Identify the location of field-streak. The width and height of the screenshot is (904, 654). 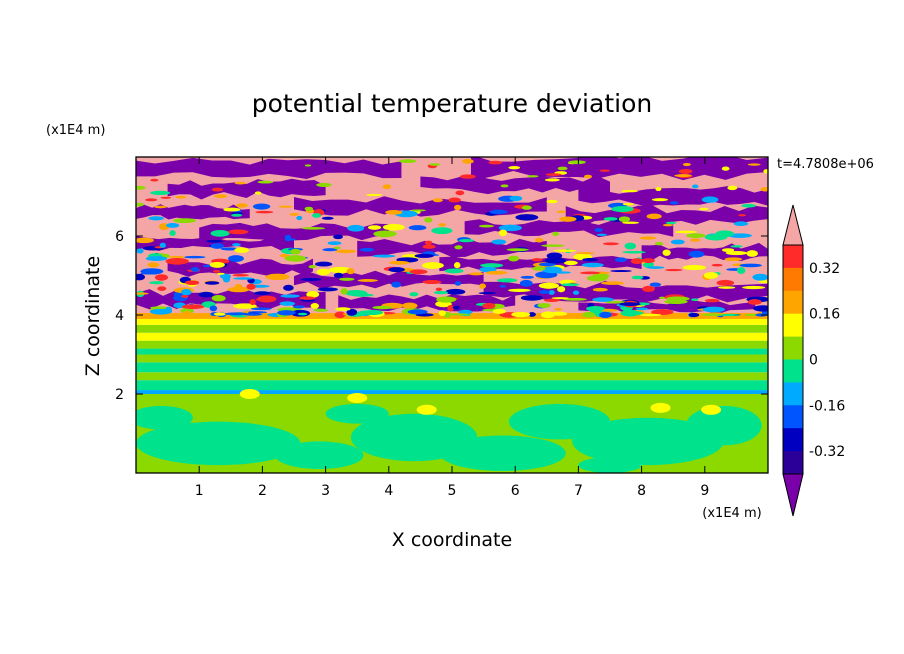
(569, 228).